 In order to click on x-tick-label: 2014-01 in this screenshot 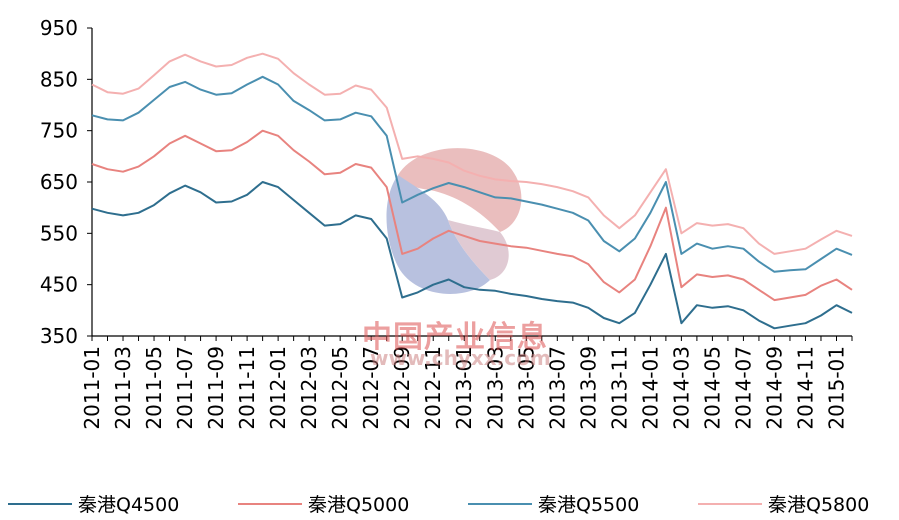, I will do `click(650, 388)`.